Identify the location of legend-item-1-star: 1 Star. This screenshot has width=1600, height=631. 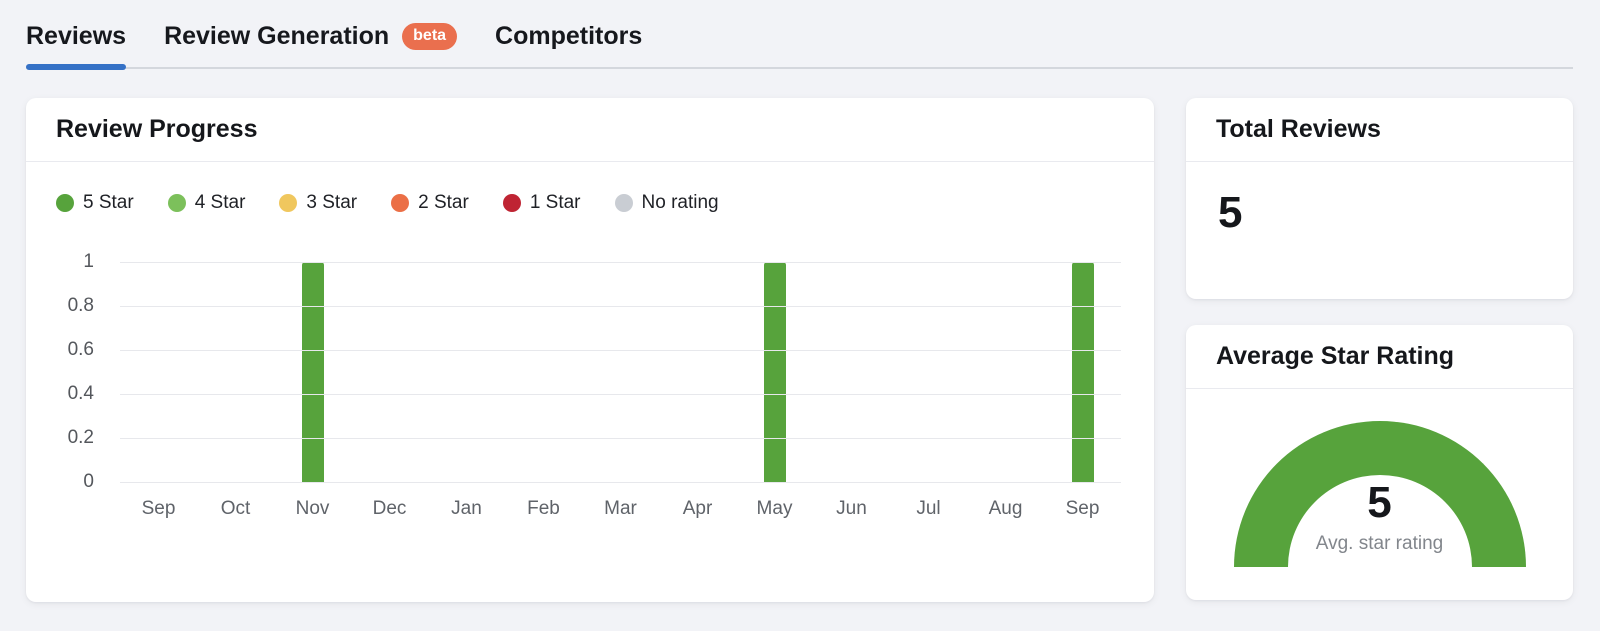
(541, 203).